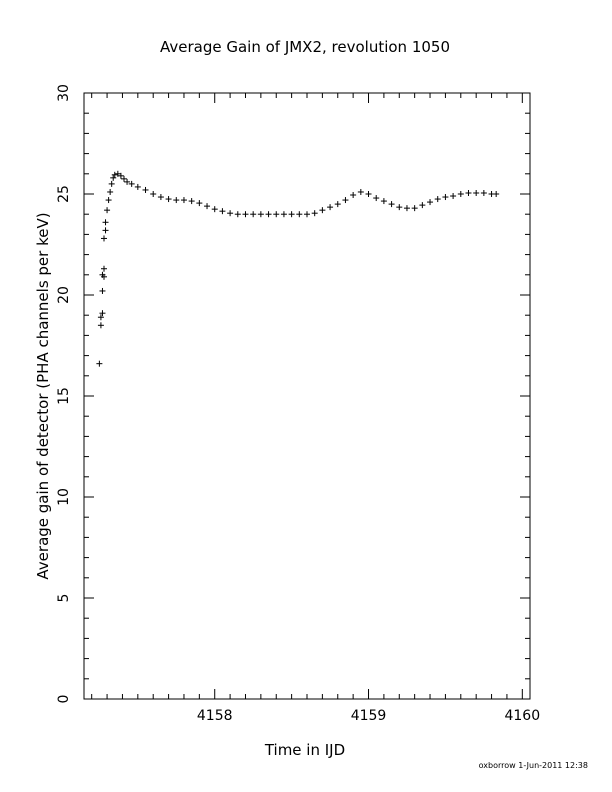  Describe the element at coordinates (522, 716) in the screenshot. I see `x-tick-label: 4160` at that location.